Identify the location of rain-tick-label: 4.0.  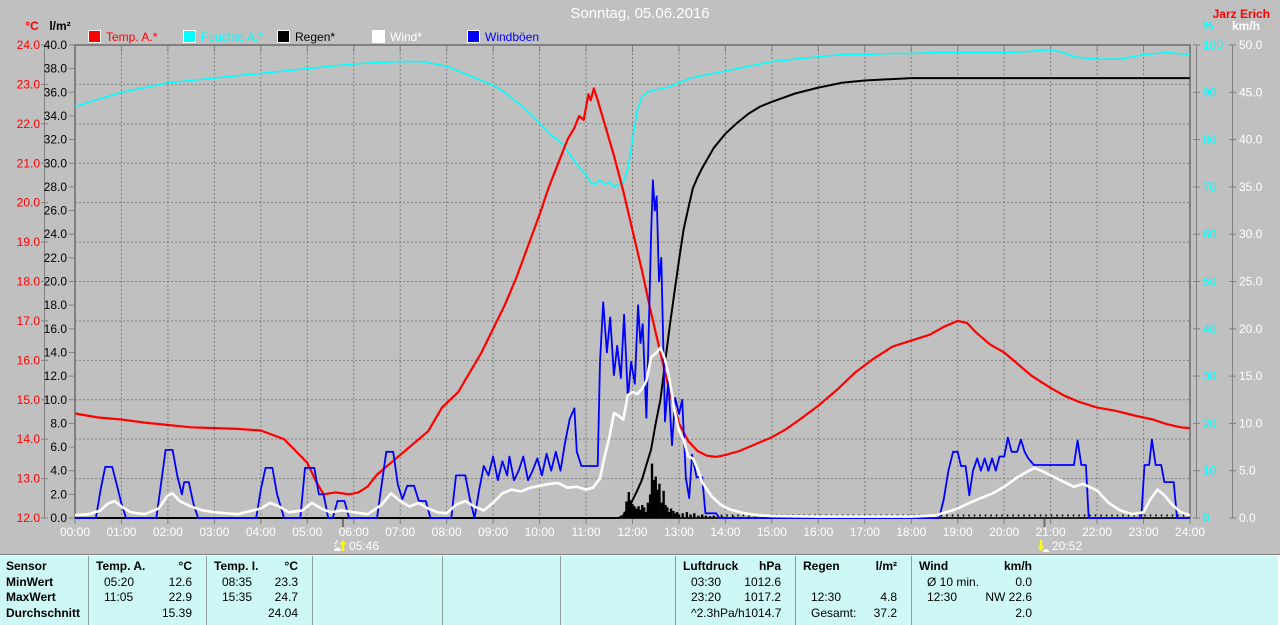
(58, 471).